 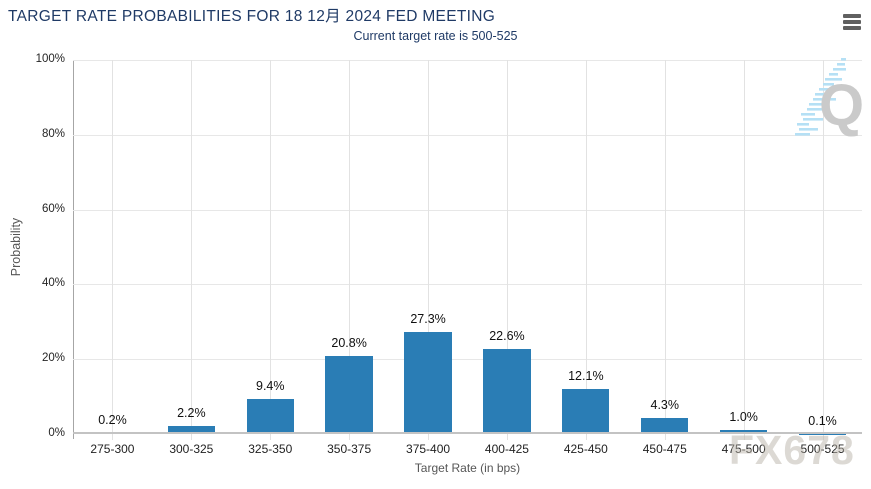 I want to click on bar-value-label: 22.6%, so click(x=507, y=336).